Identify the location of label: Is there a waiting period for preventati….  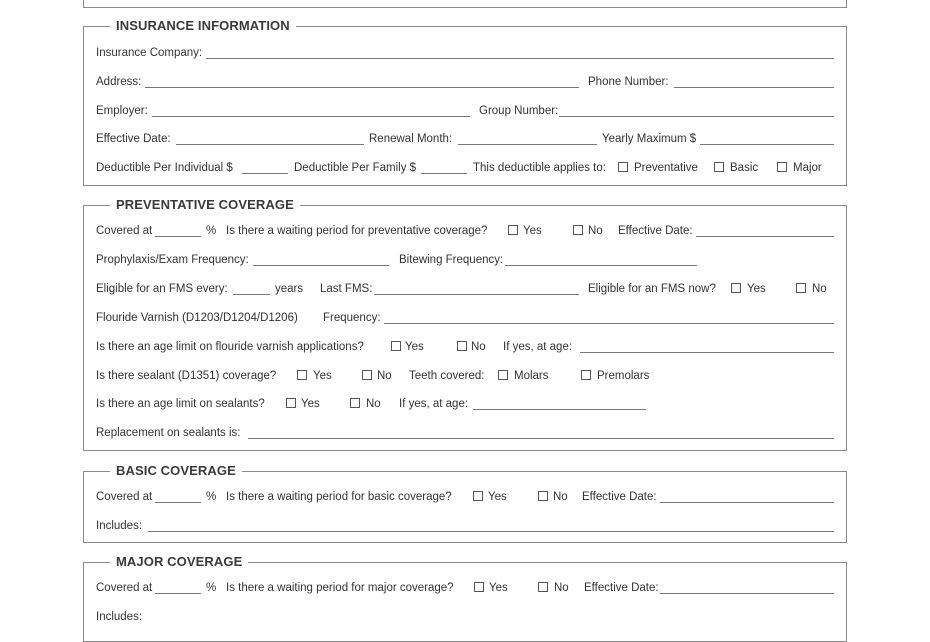
(357, 231).